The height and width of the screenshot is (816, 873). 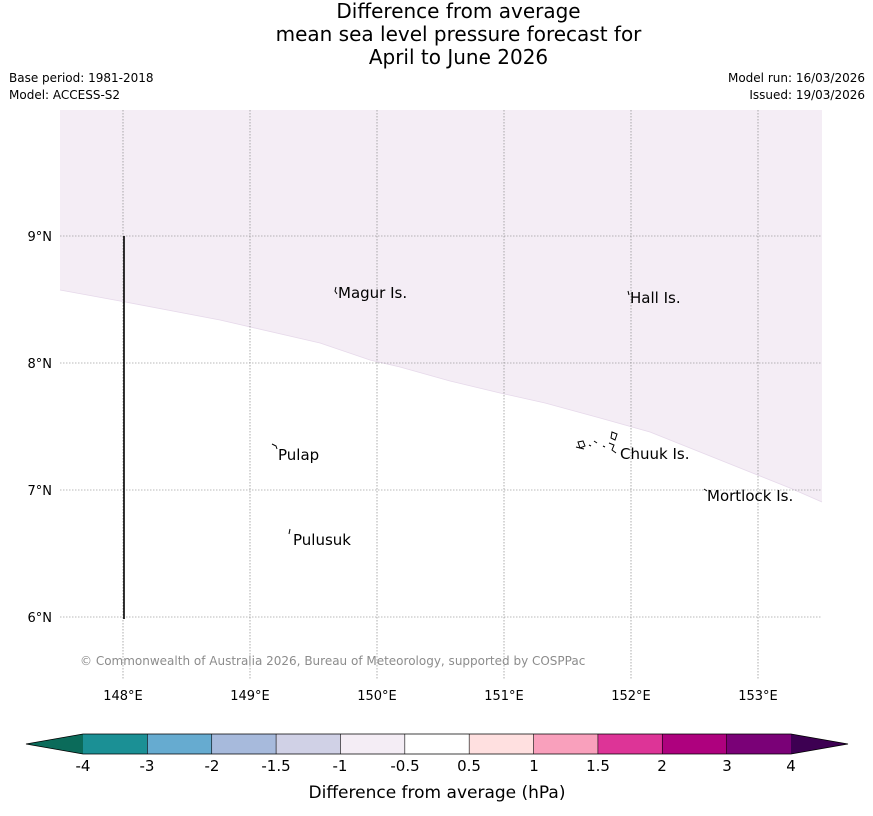 What do you see at coordinates (440, 696) in the screenshot?
I see `lon-tick-labels: 148°E 149°E 150°E 151°E 152°E 153°E` at bounding box center [440, 696].